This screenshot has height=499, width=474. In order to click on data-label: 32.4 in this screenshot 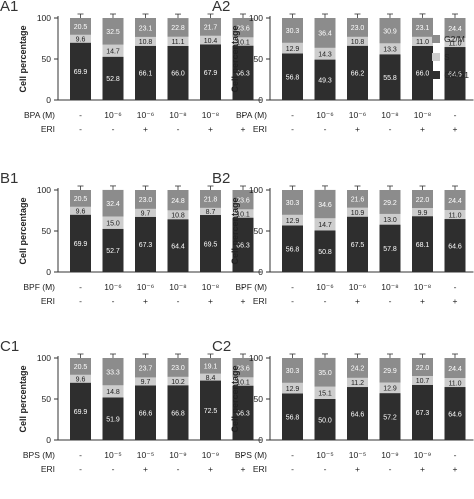, I will do `click(113, 204)`.